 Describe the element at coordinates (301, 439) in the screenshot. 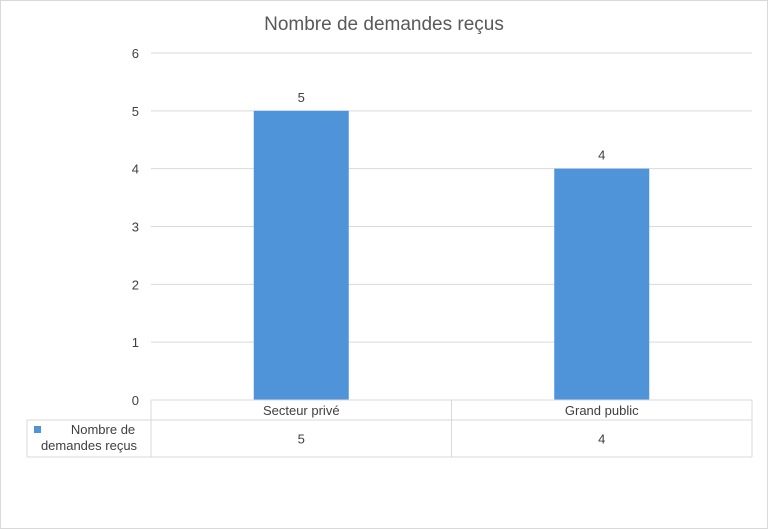

I see `table-value: 5` at that location.